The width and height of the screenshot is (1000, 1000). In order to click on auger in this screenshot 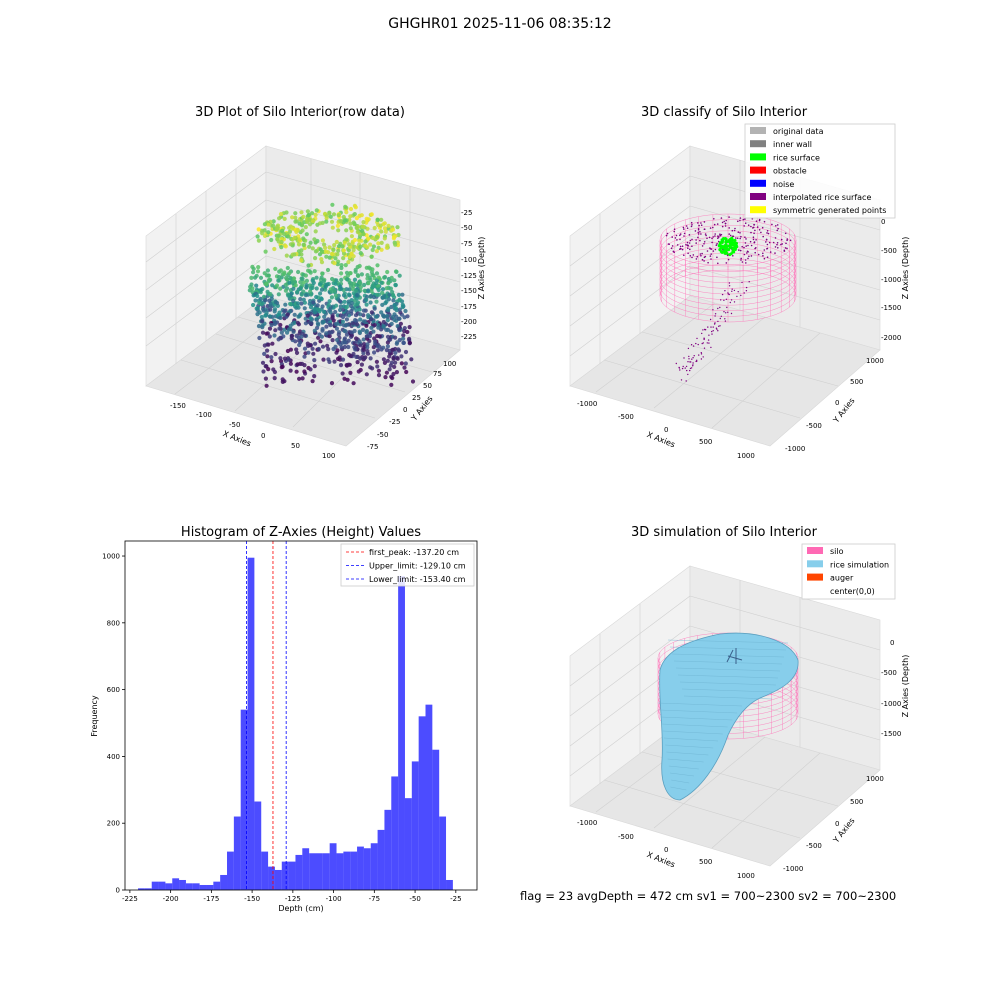, I will do `click(734, 656)`.